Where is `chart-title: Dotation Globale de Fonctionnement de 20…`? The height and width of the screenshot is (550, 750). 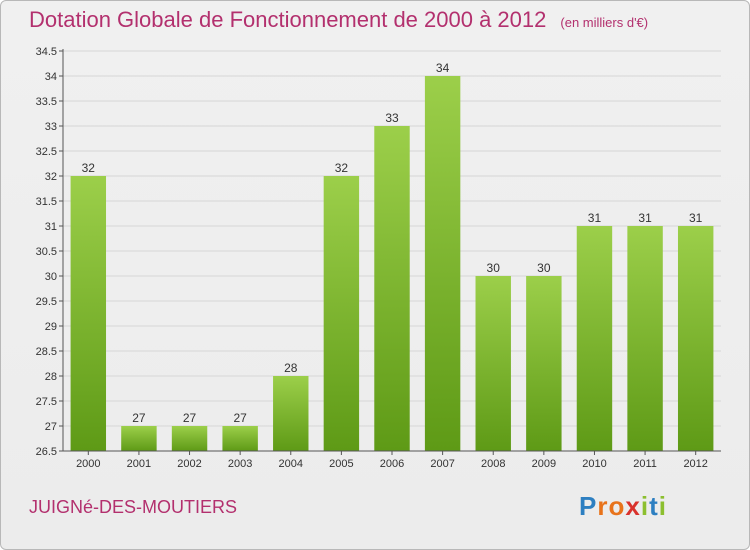 chart-title: Dotation Globale de Fonctionnement de 20… is located at coordinates (338, 20).